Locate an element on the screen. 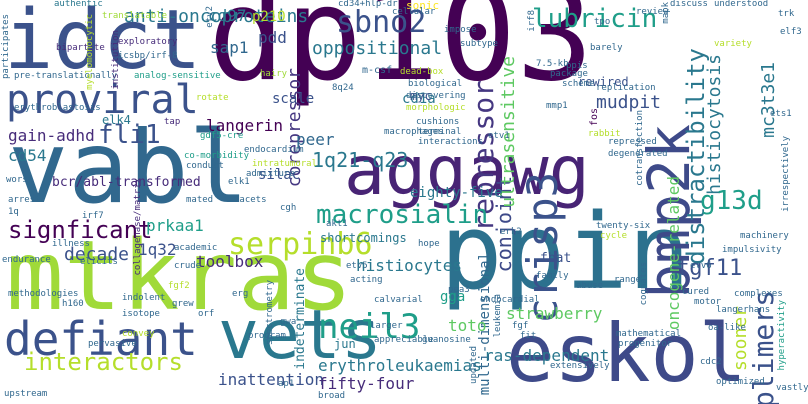 The image size is (808, 404). word-hairy: hairy is located at coordinates (274, 74).